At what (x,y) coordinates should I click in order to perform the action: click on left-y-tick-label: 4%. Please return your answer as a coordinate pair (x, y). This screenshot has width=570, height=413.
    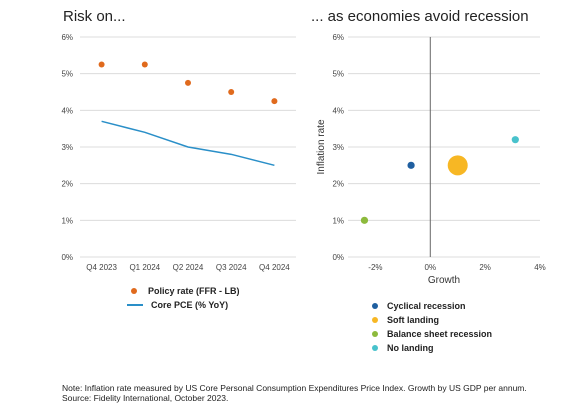
    Looking at the image, I should click on (67, 110).